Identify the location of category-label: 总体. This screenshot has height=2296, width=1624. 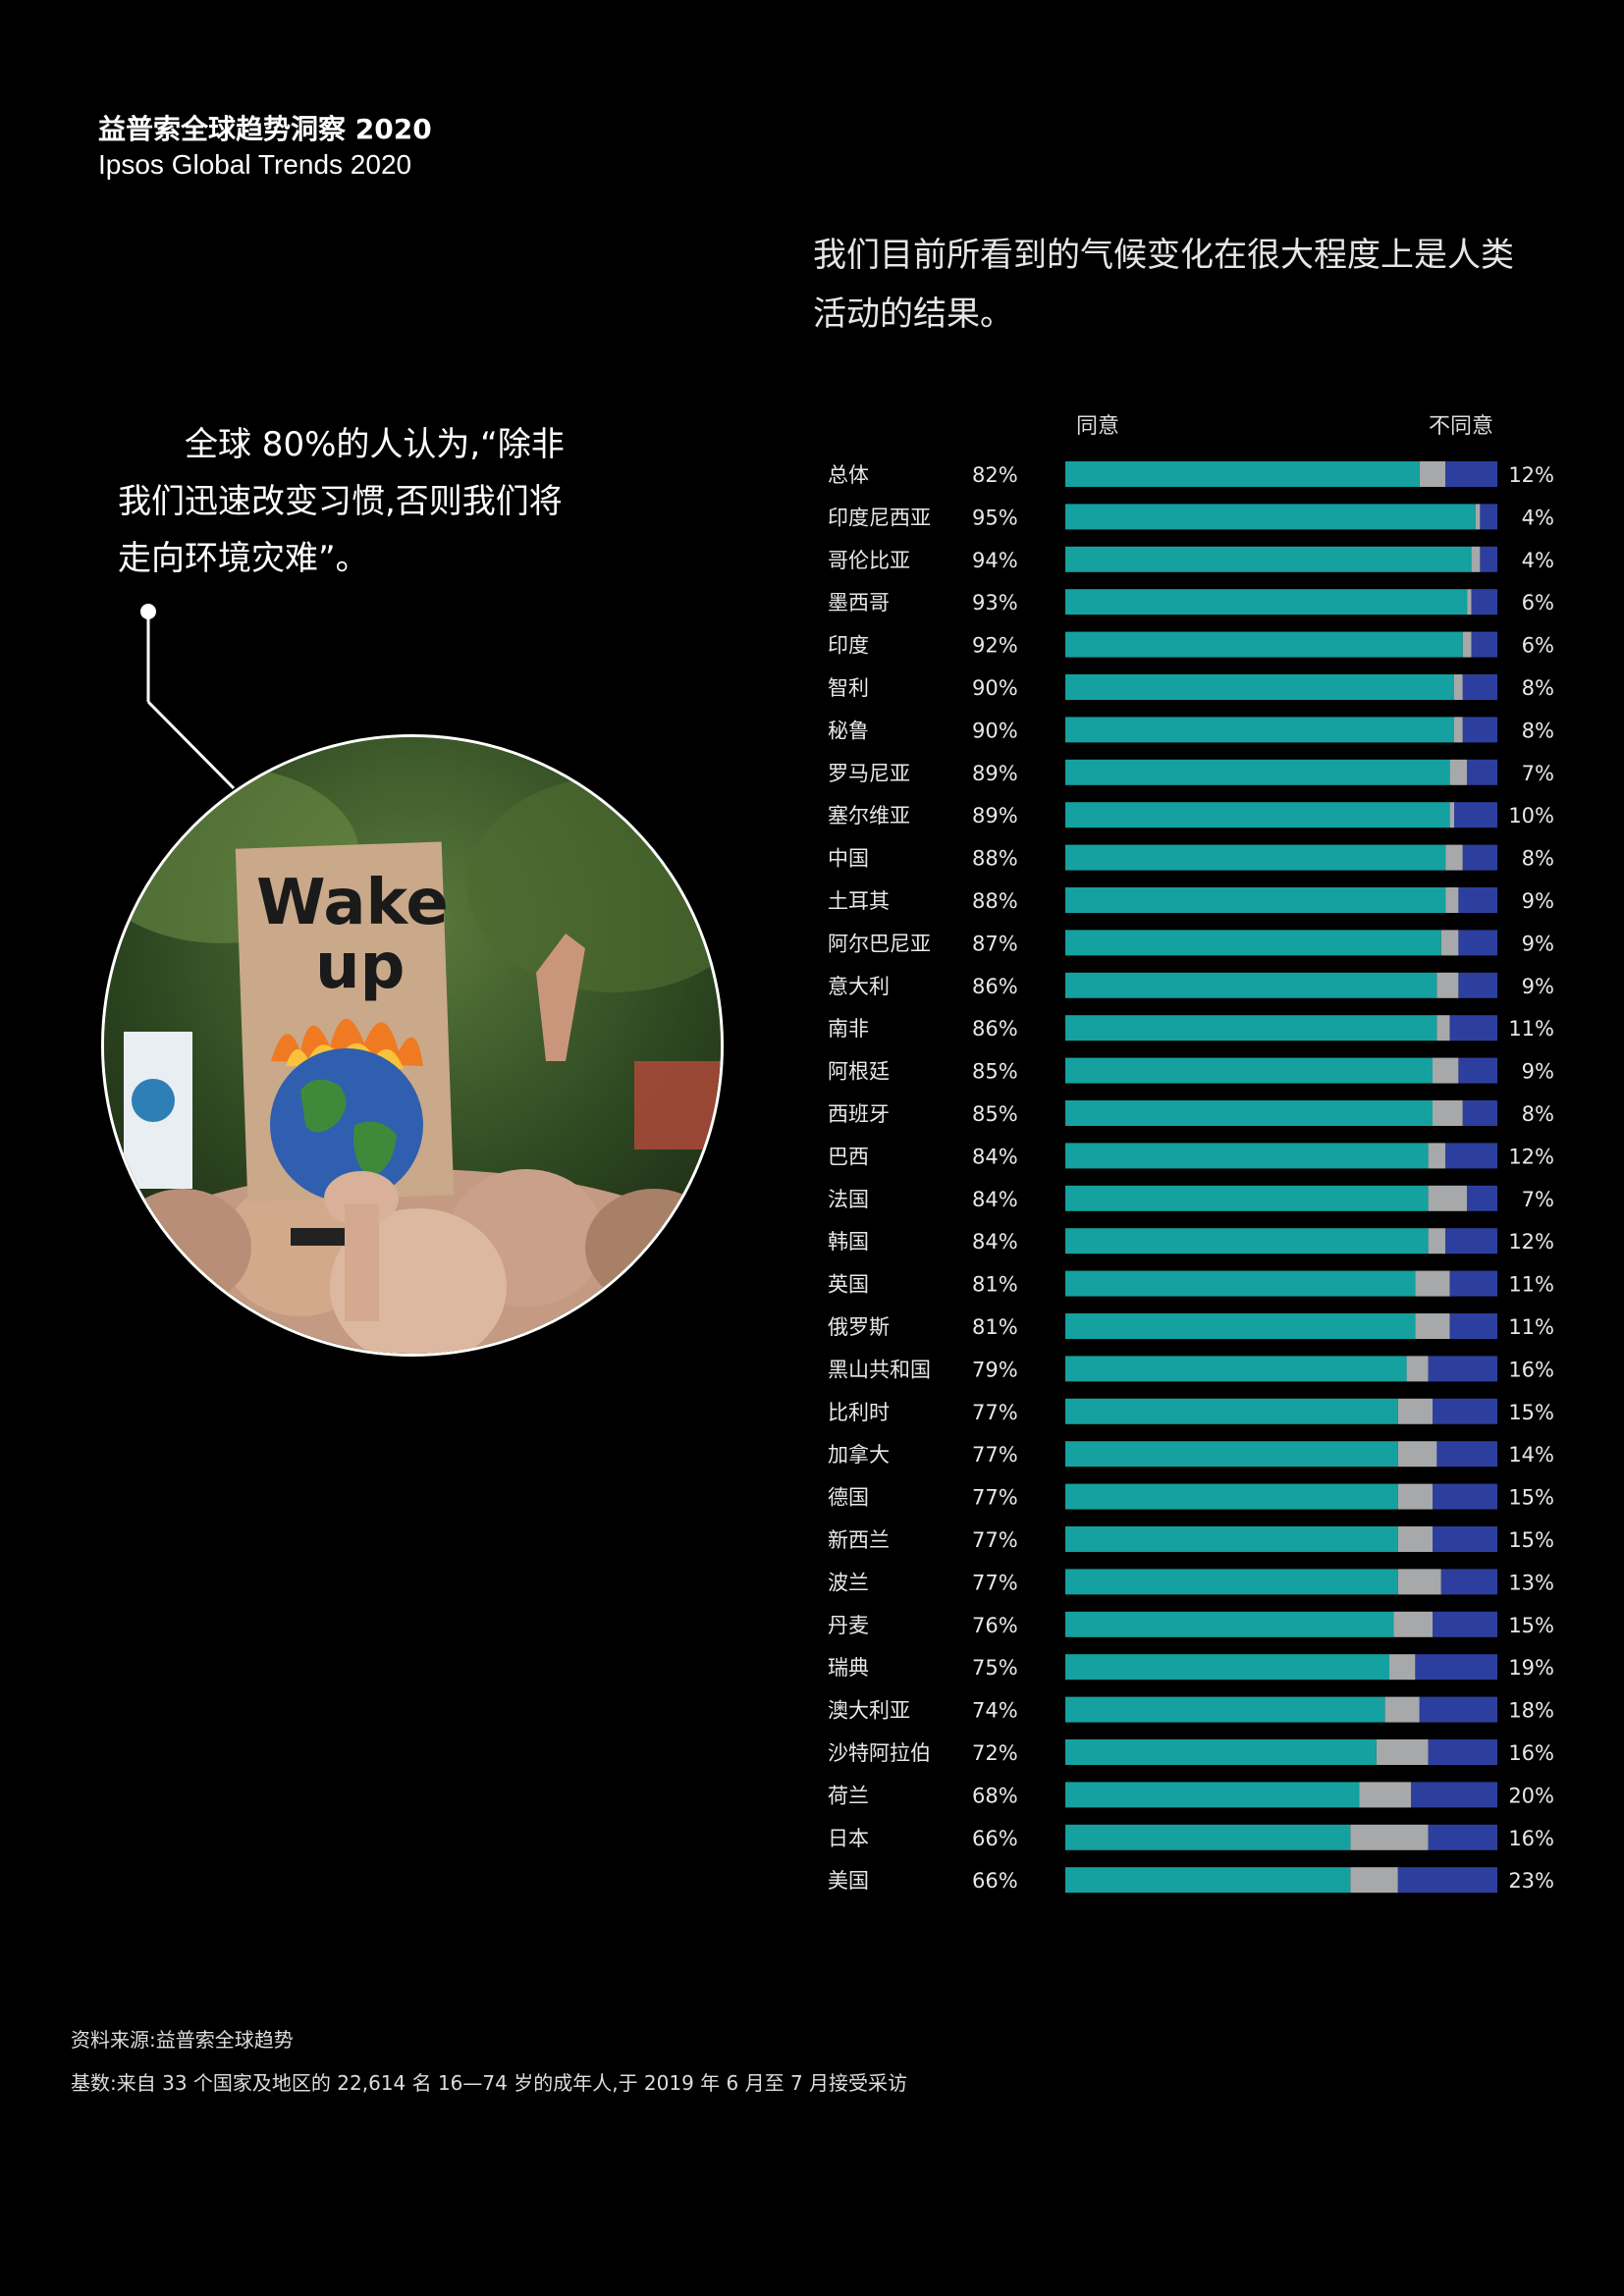
(848, 475).